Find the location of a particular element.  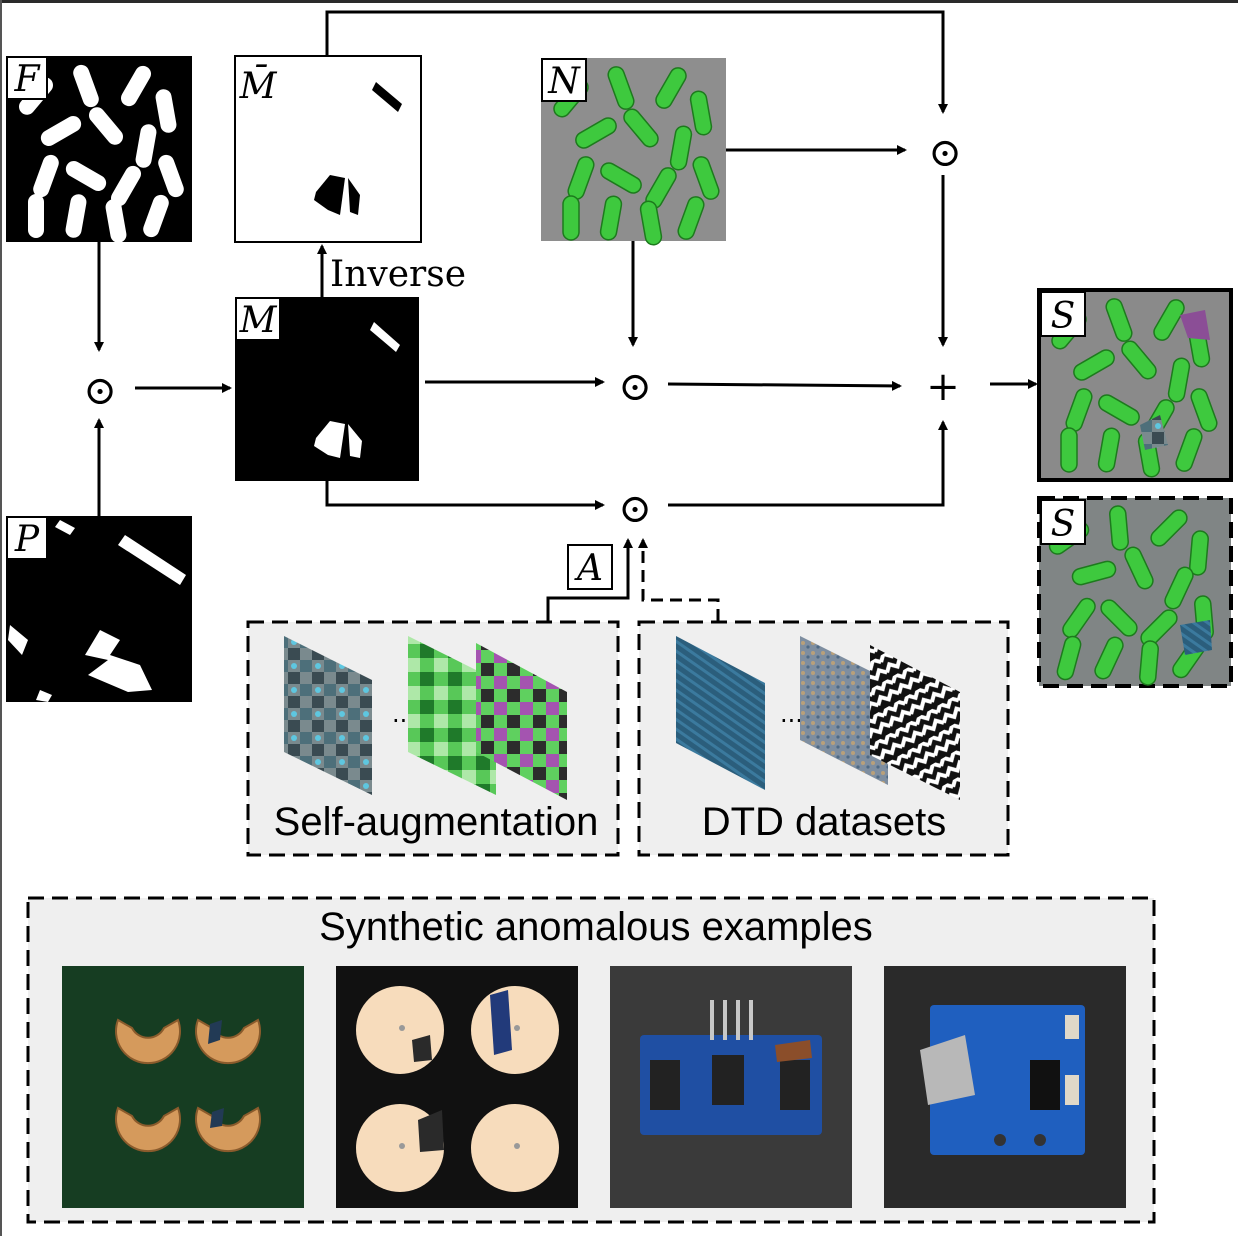

svg-text: F is located at coordinates (28, 79).